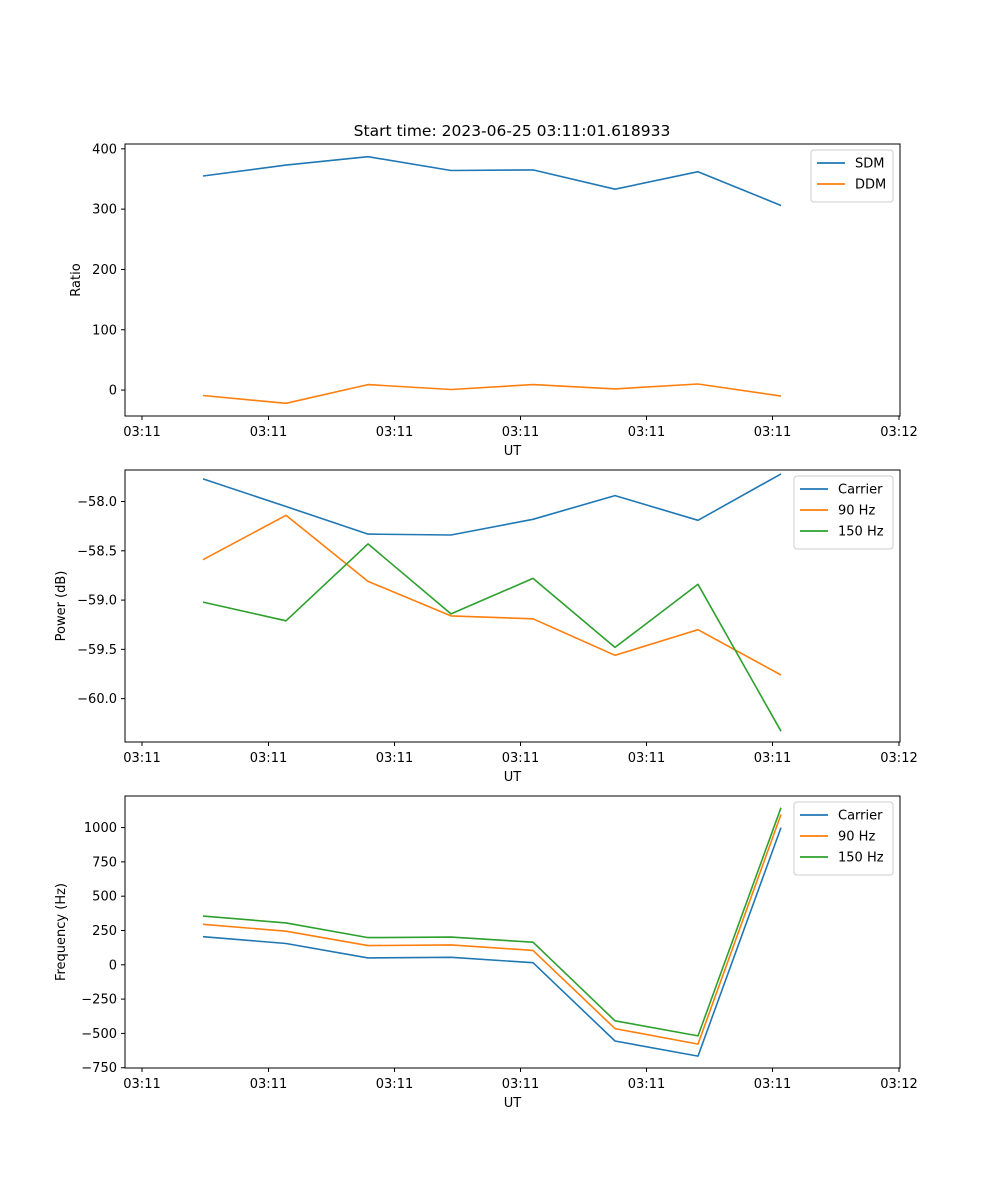  I want to click on y-tick-label: −58.5, so click(97, 551).